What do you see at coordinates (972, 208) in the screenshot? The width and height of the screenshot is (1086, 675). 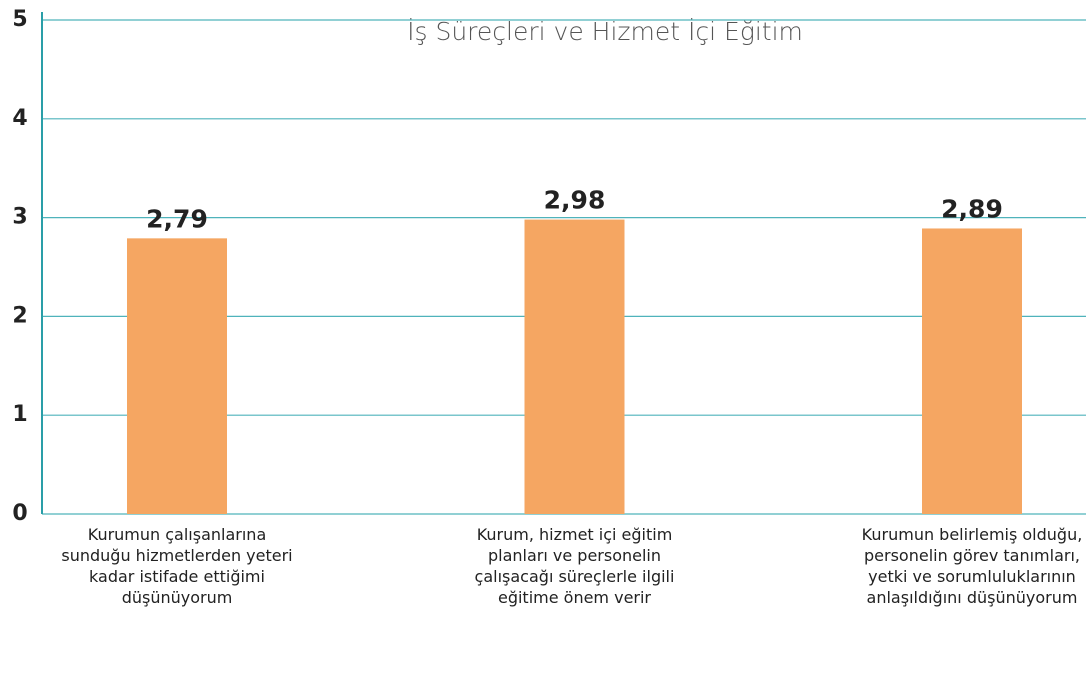 I see `value-label: 2,89` at bounding box center [972, 208].